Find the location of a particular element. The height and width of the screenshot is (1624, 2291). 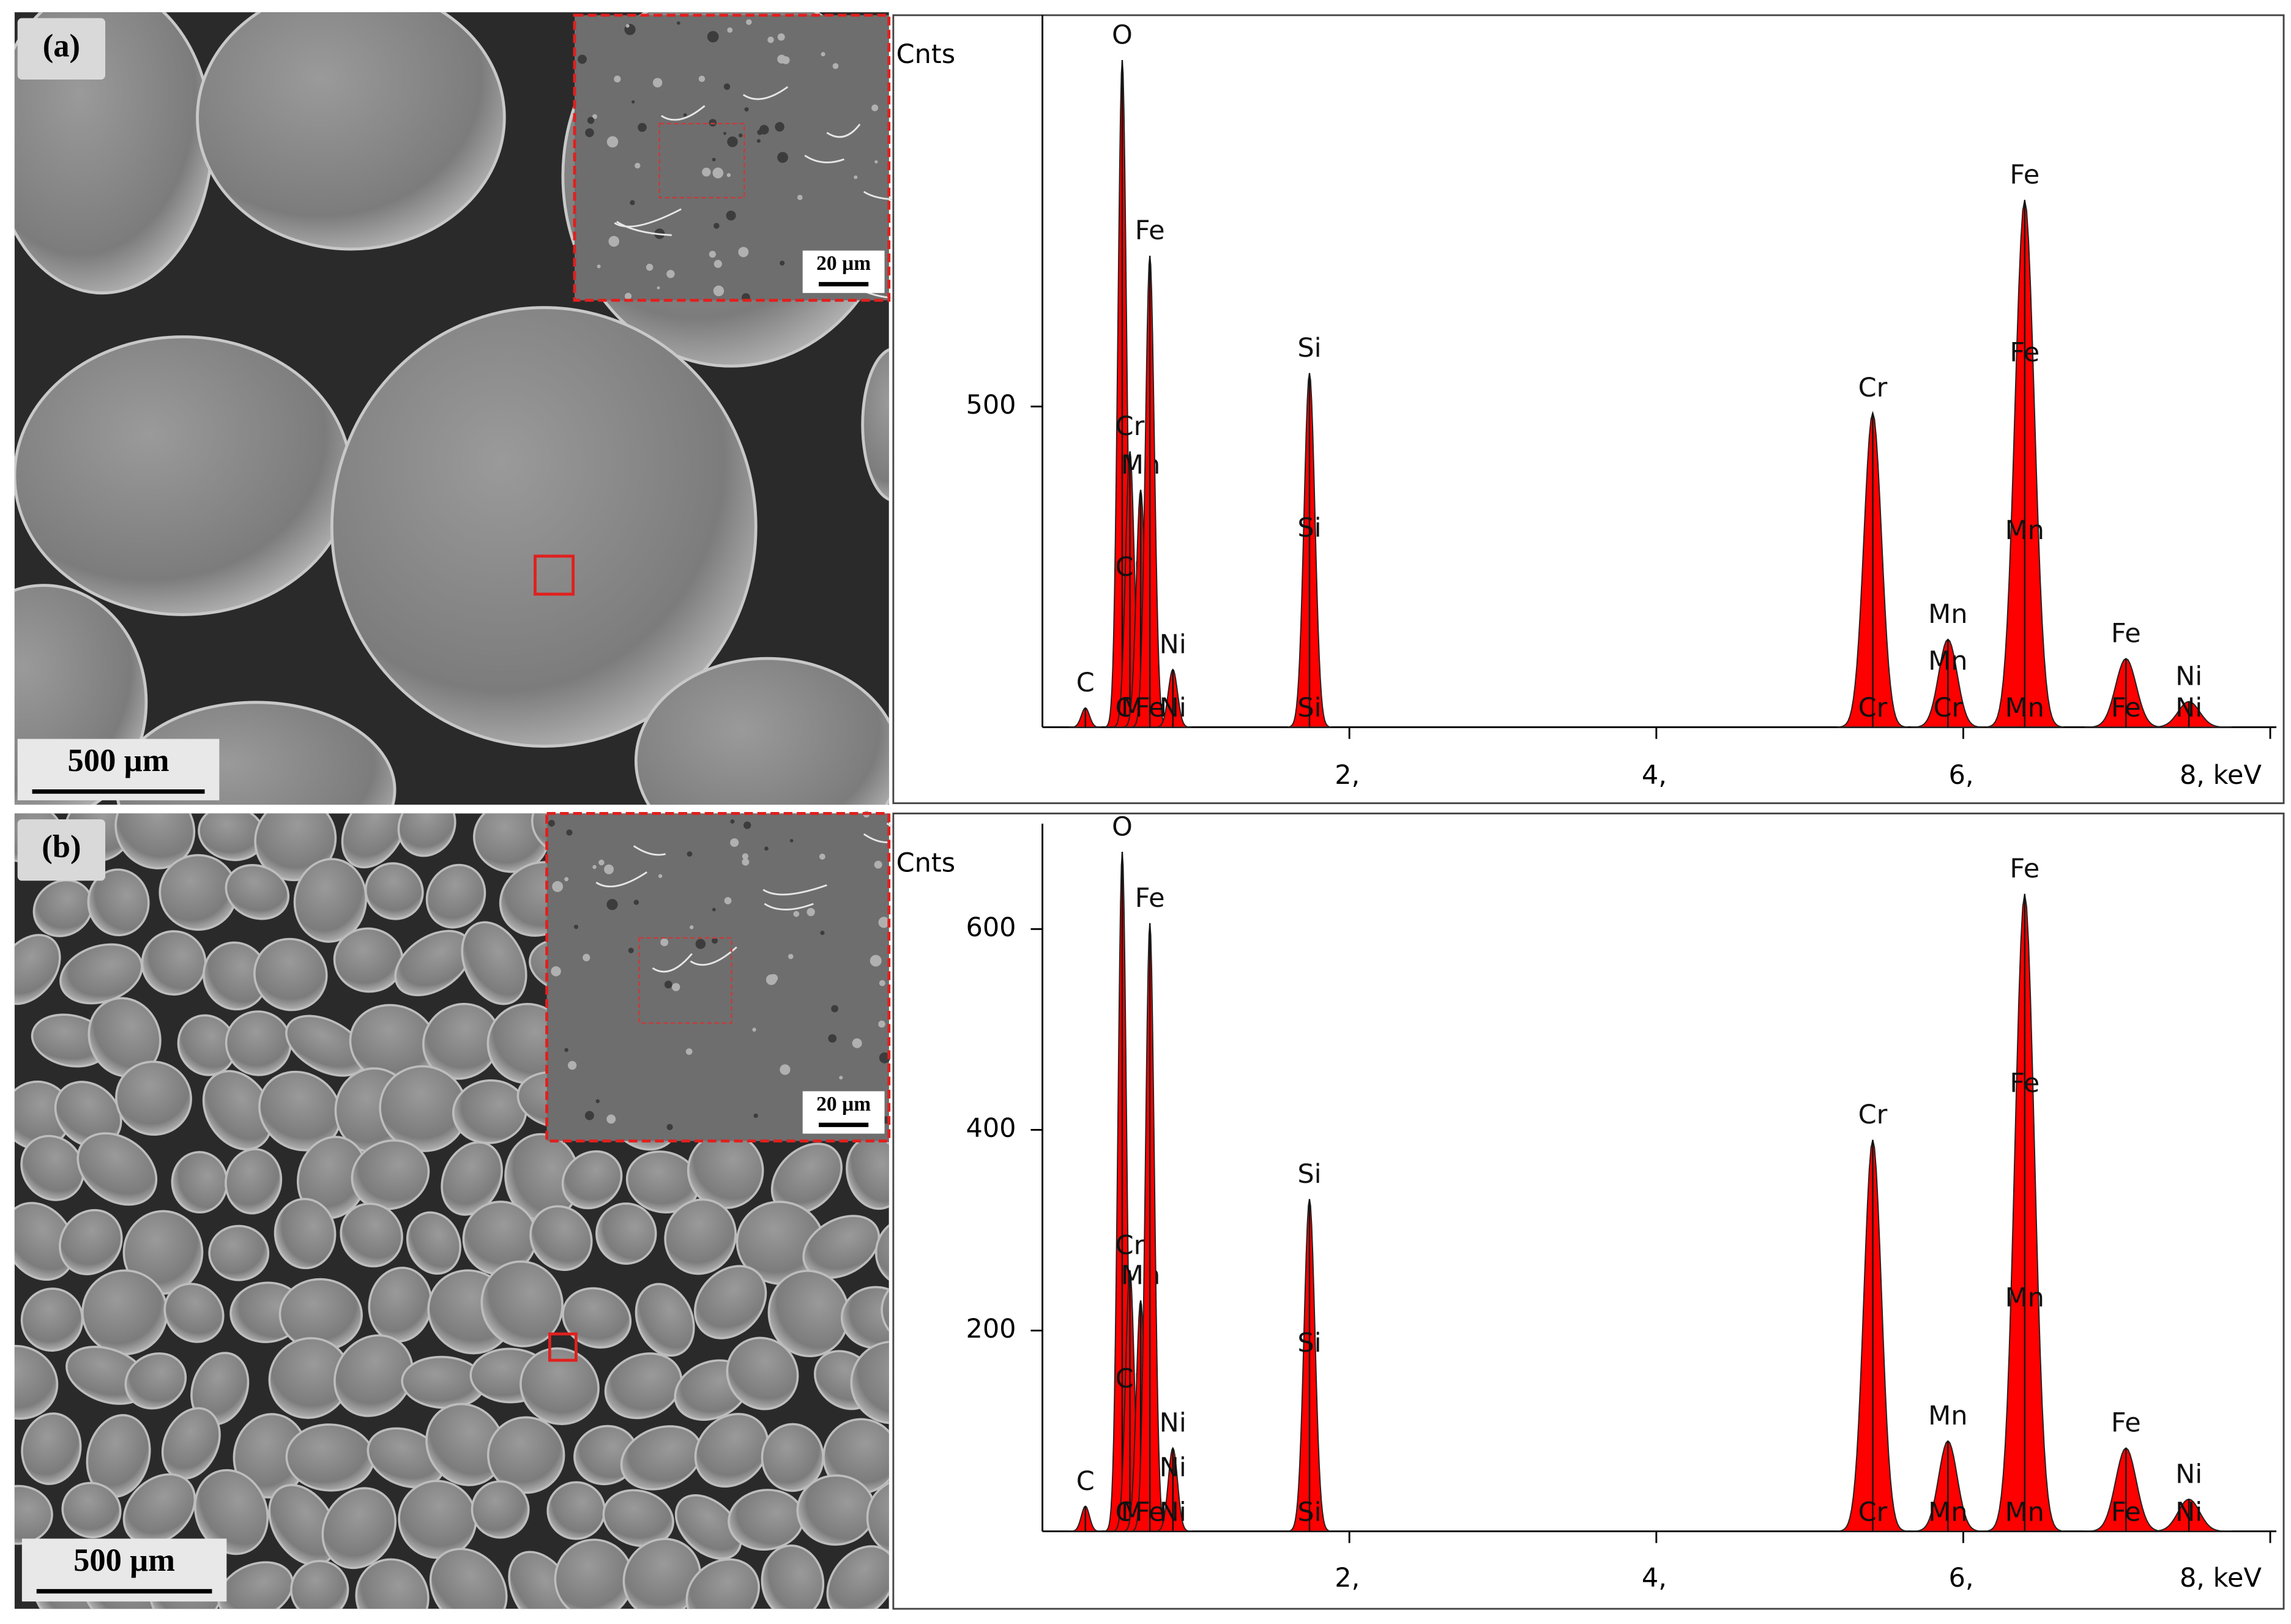

inset-scale-text: 20 µm is located at coordinates (844, 1104).